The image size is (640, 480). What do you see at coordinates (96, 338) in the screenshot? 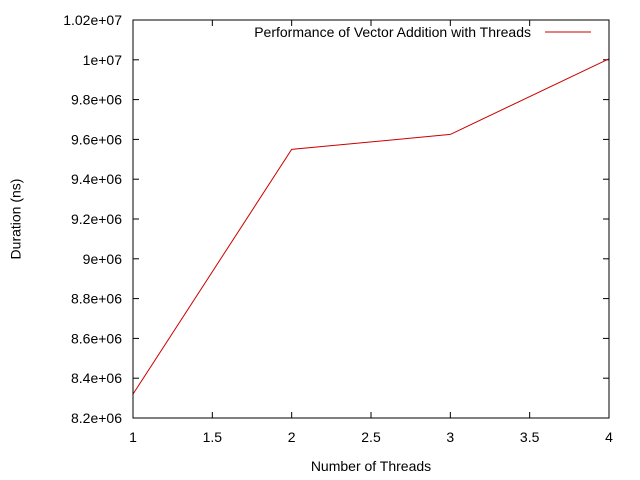
I see `y-tick-label: 8.6e+06` at bounding box center [96, 338].